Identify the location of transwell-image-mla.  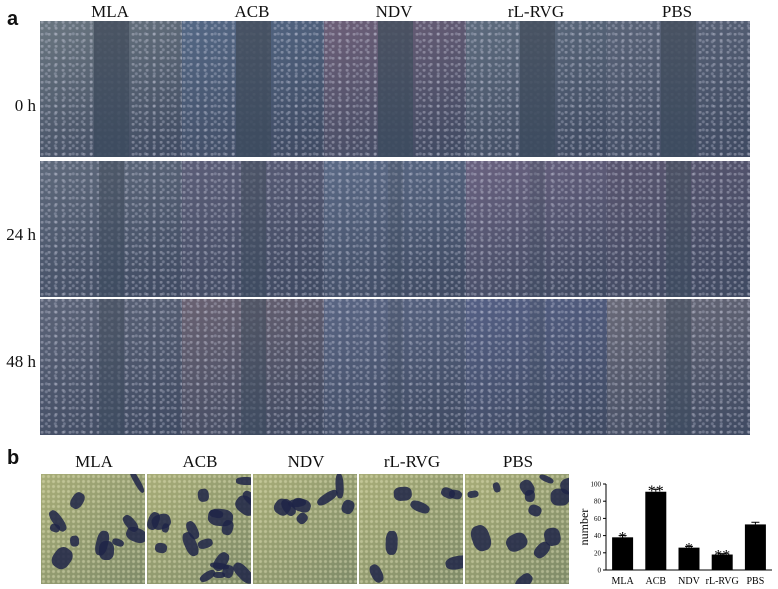
(93, 529).